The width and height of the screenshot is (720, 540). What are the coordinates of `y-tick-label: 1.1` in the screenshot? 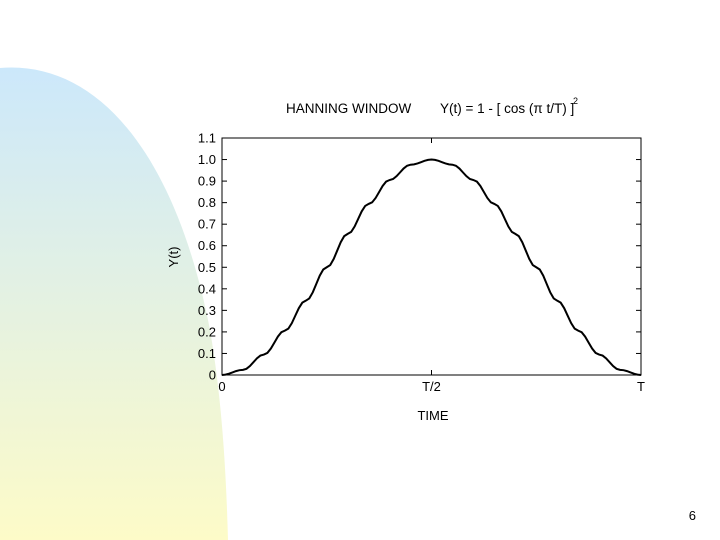 It's located at (207, 138).